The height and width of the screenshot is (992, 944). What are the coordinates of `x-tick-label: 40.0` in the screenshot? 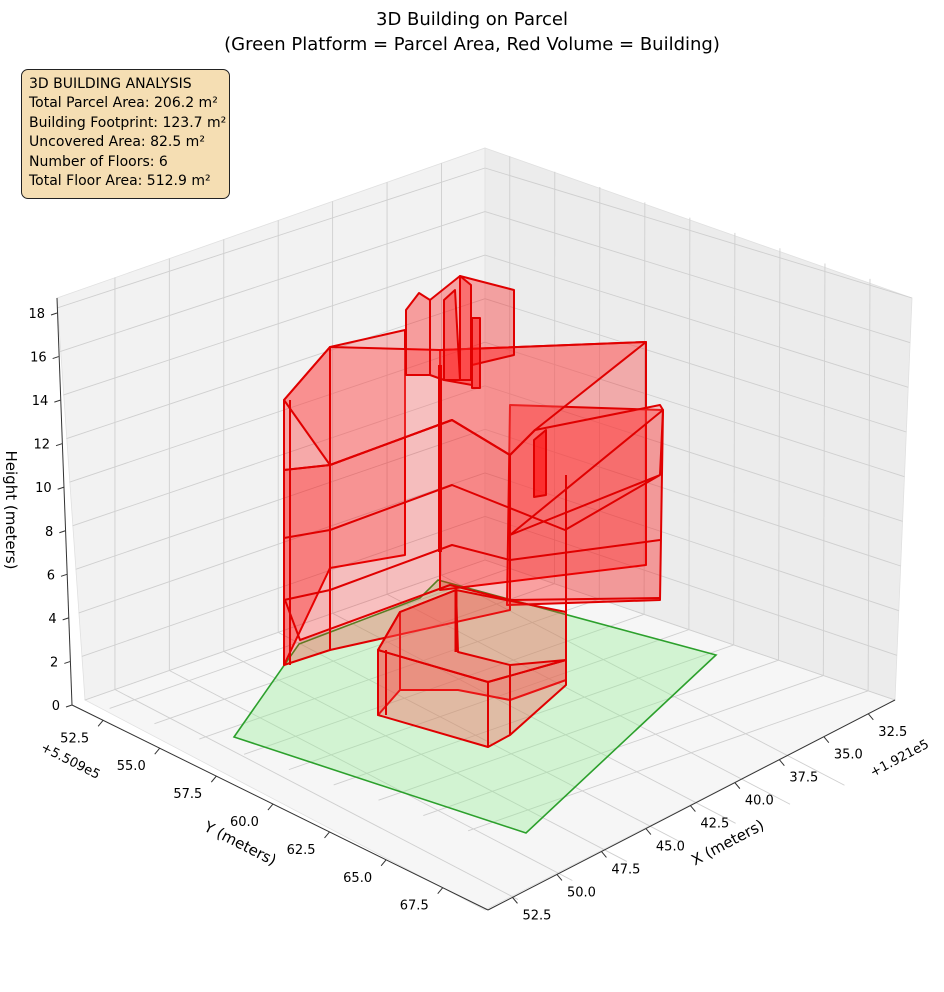 It's located at (759, 801).